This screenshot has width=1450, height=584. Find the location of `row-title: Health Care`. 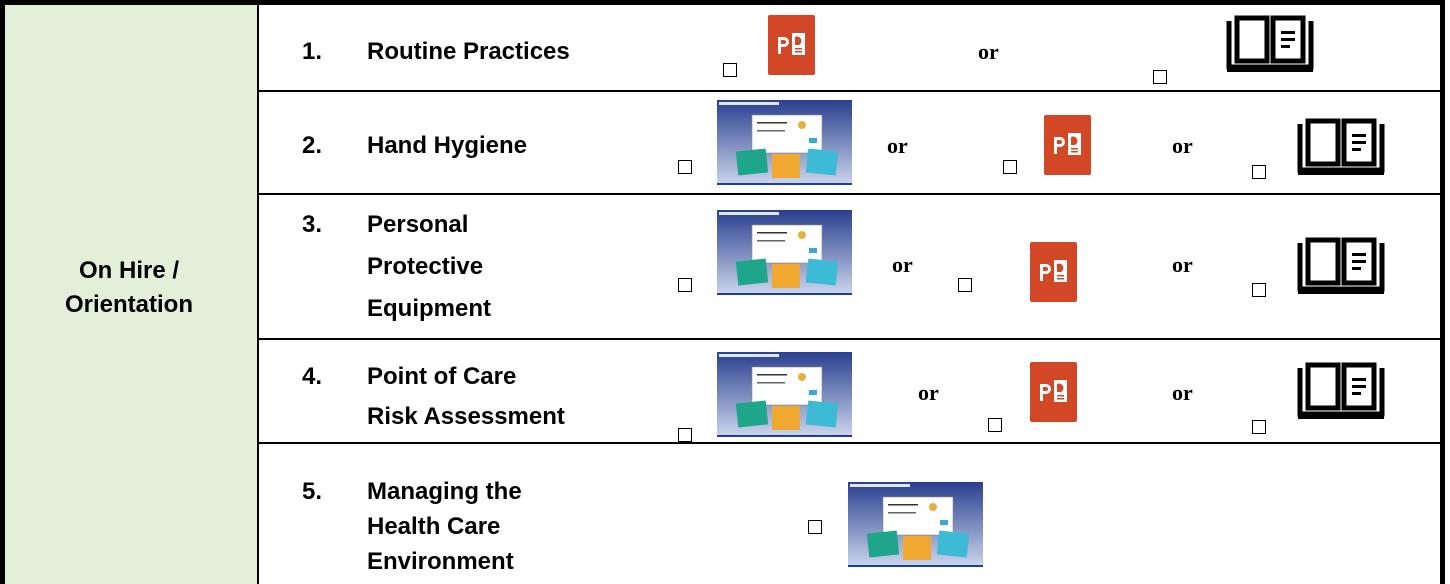

row-title: Health Care is located at coordinates (434, 526).